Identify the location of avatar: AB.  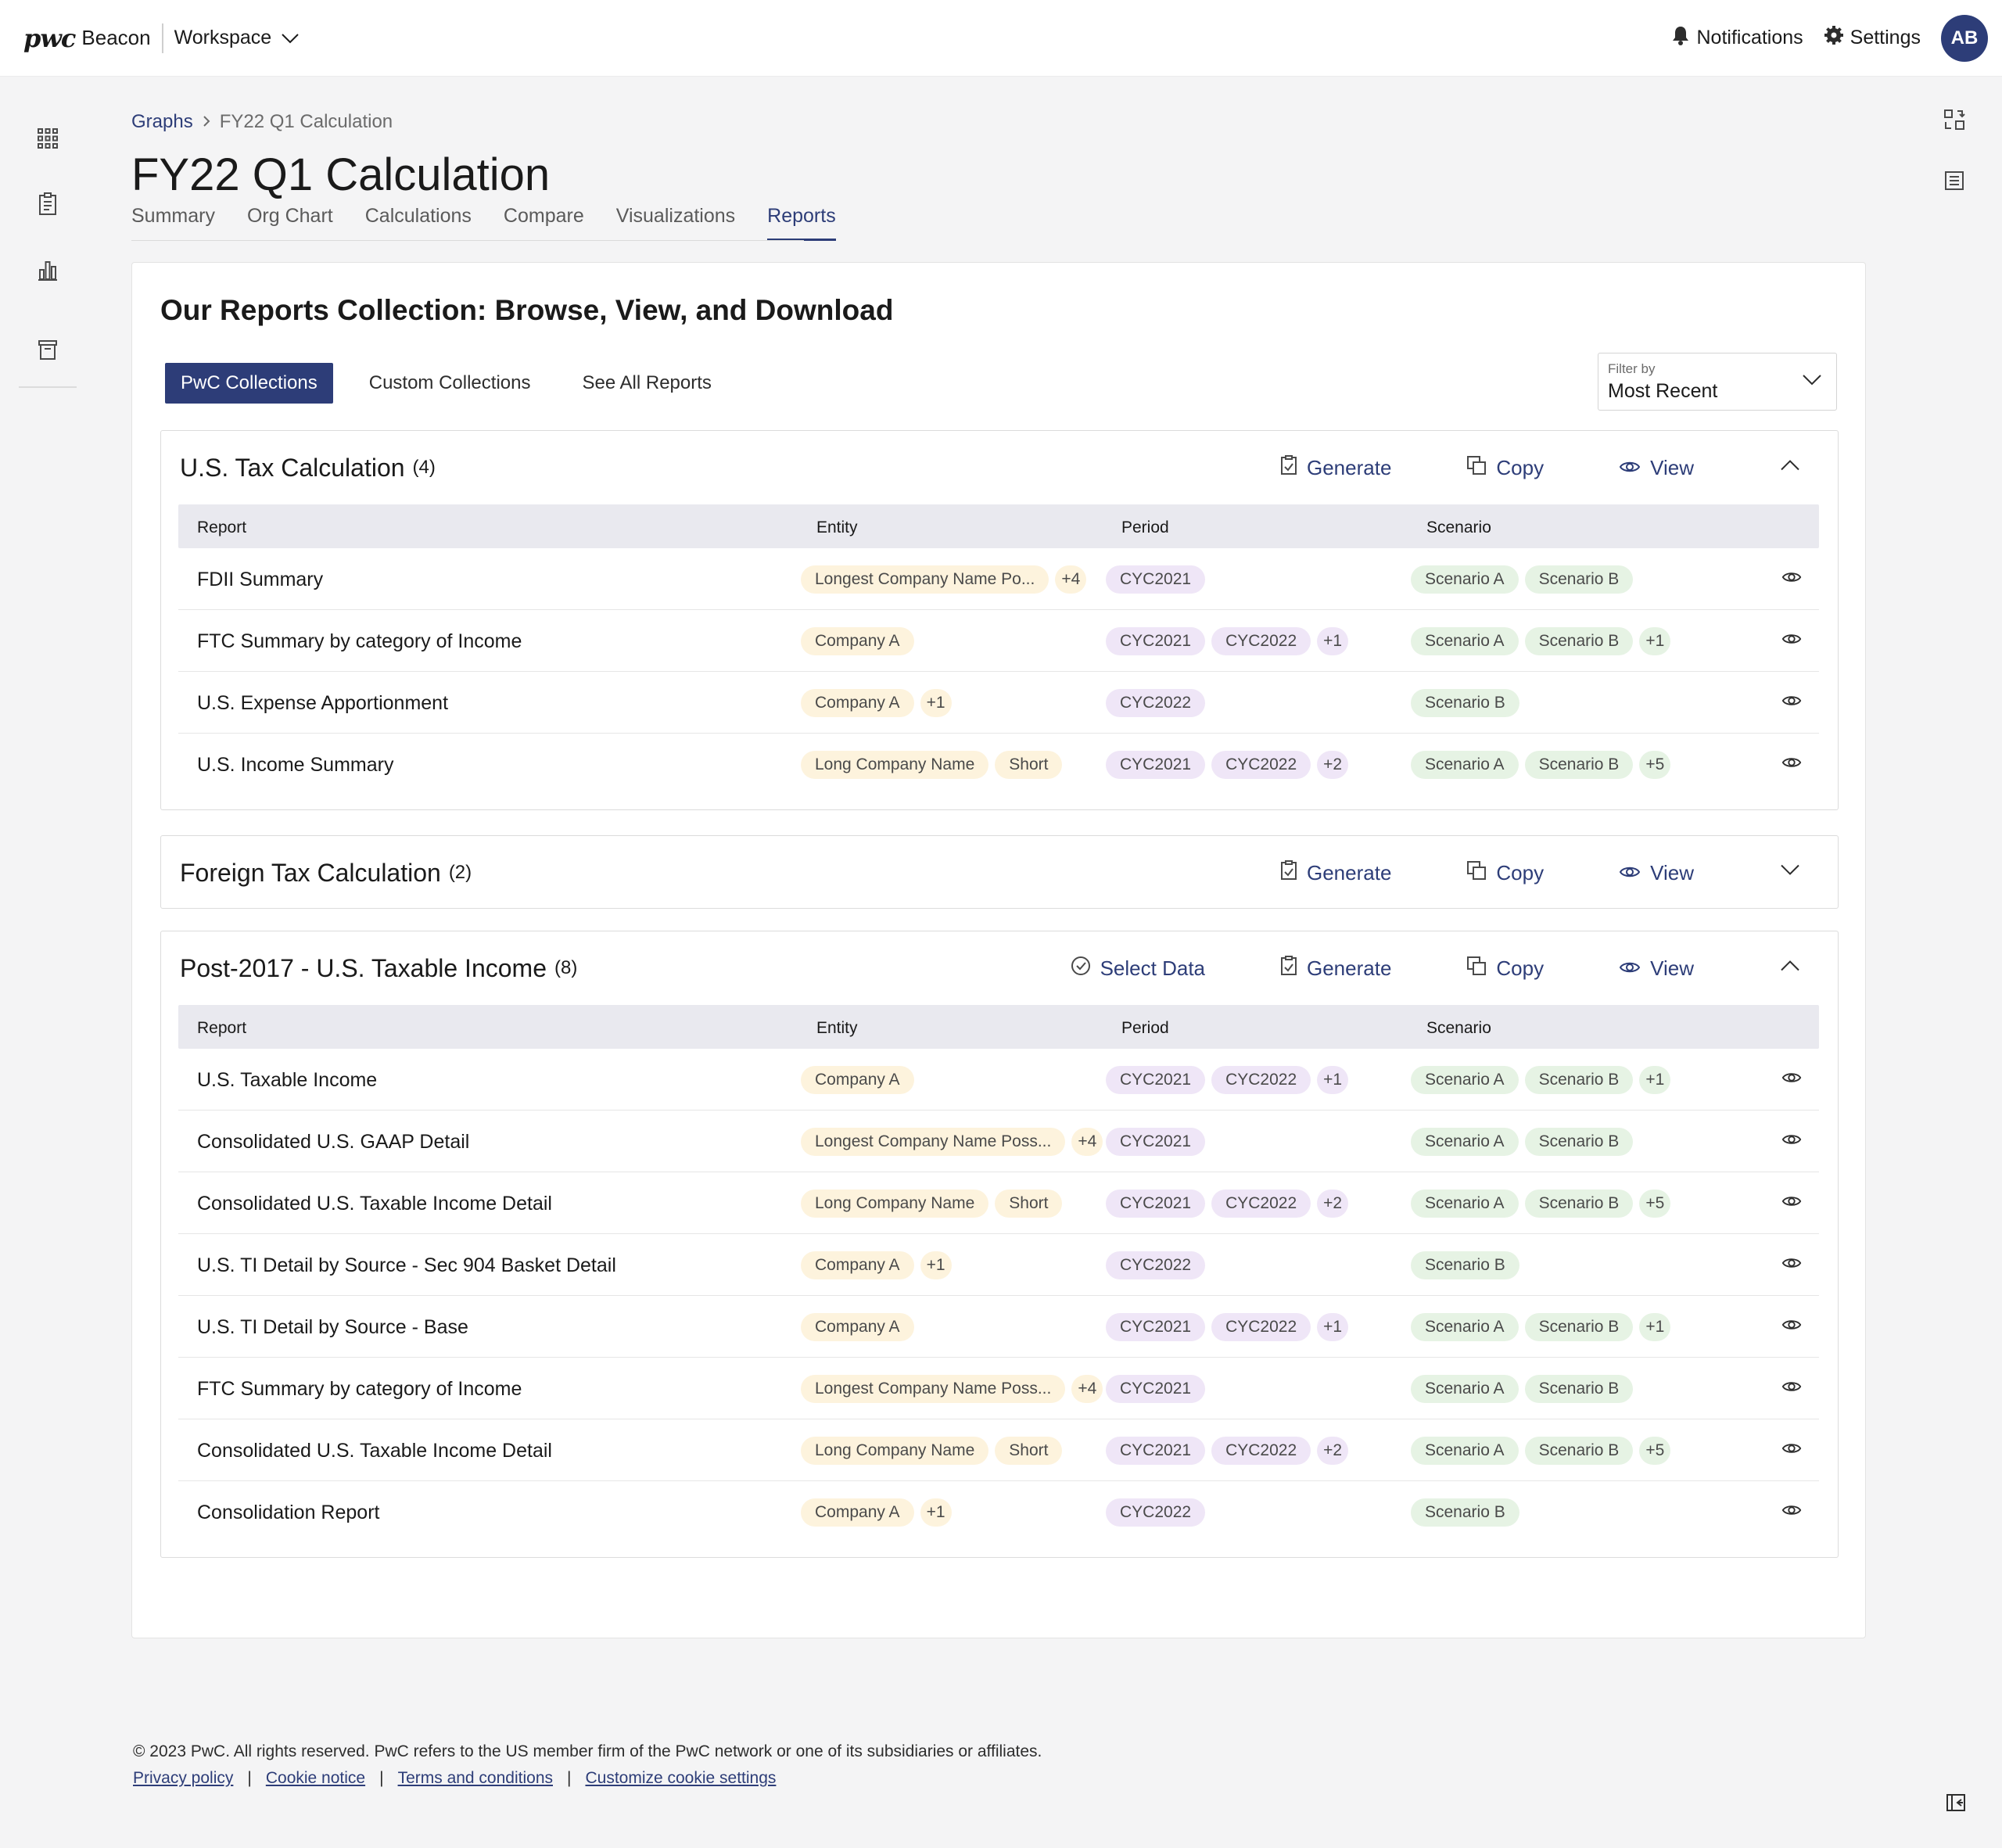
(1964, 38).